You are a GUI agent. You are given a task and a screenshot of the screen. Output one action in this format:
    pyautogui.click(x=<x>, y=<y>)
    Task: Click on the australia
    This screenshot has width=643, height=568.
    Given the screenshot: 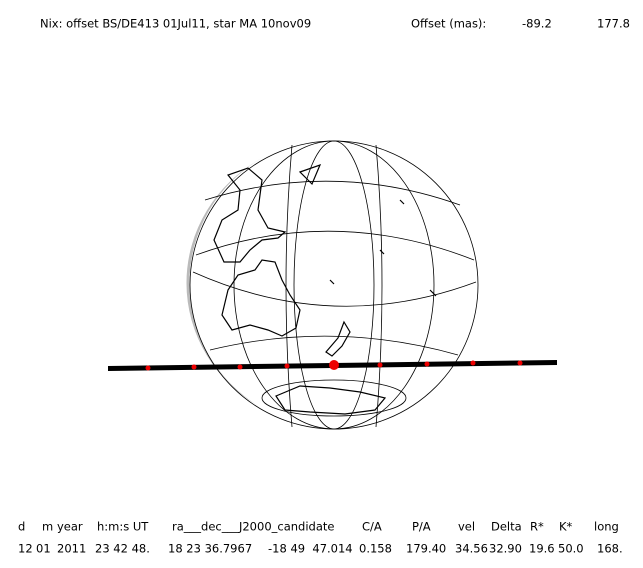 What is the action you would take?
    pyautogui.click(x=261, y=298)
    